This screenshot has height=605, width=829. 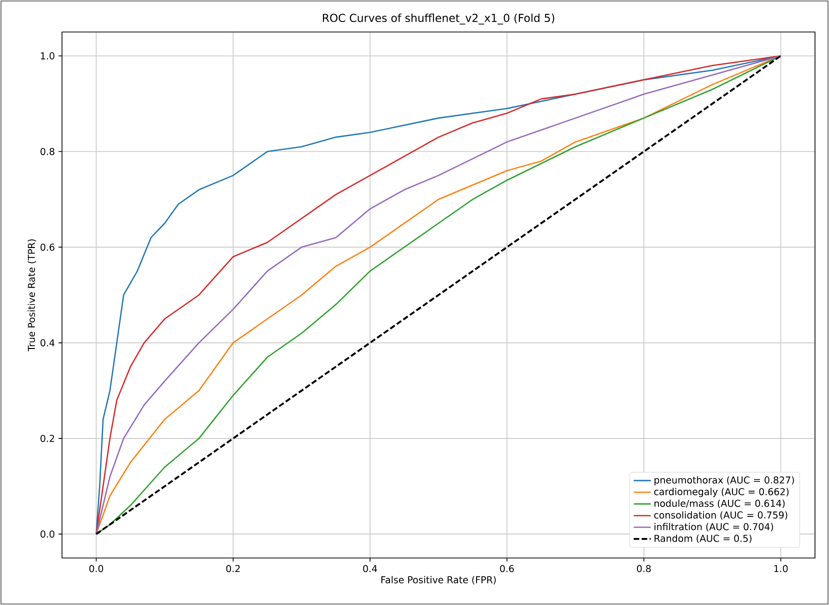 What do you see at coordinates (47, 342) in the screenshot?
I see `y-tick-label: 0.4` at bounding box center [47, 342].